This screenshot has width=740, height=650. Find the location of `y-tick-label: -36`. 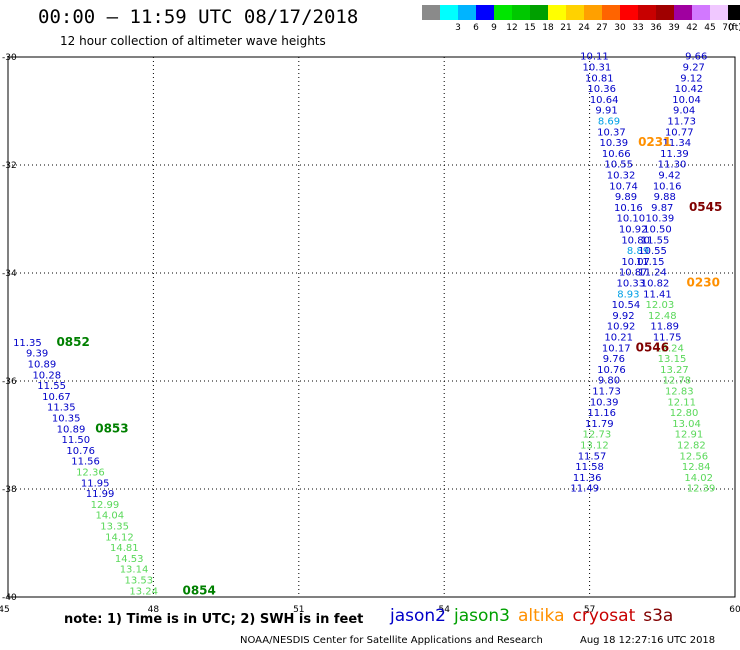

y-tick-label: -36 is located at coordinates (9, 382).